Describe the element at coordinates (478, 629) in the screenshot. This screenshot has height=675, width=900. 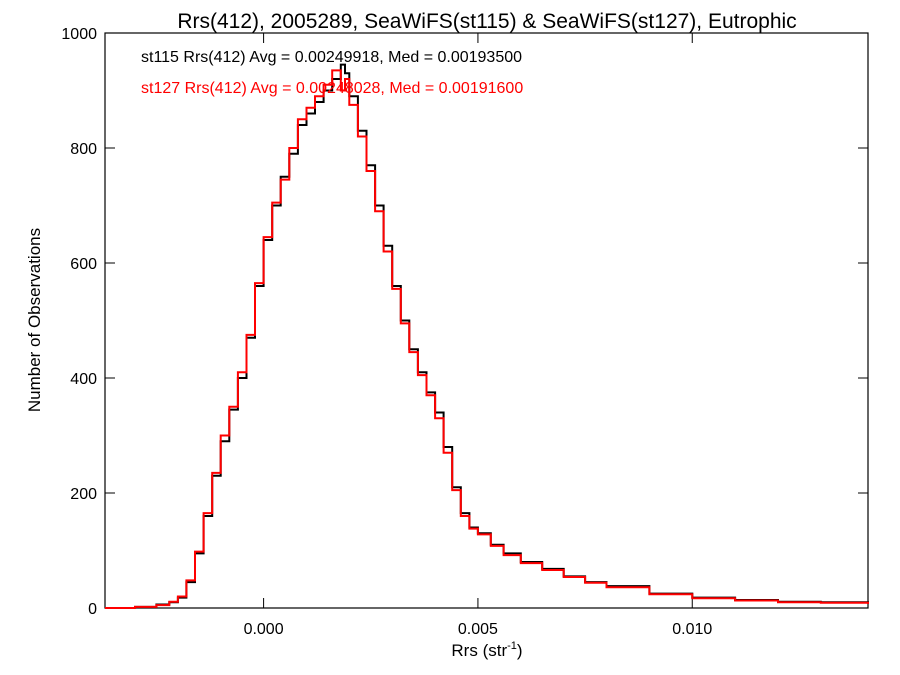
I see `x-tick-label: 0.005` at that location.